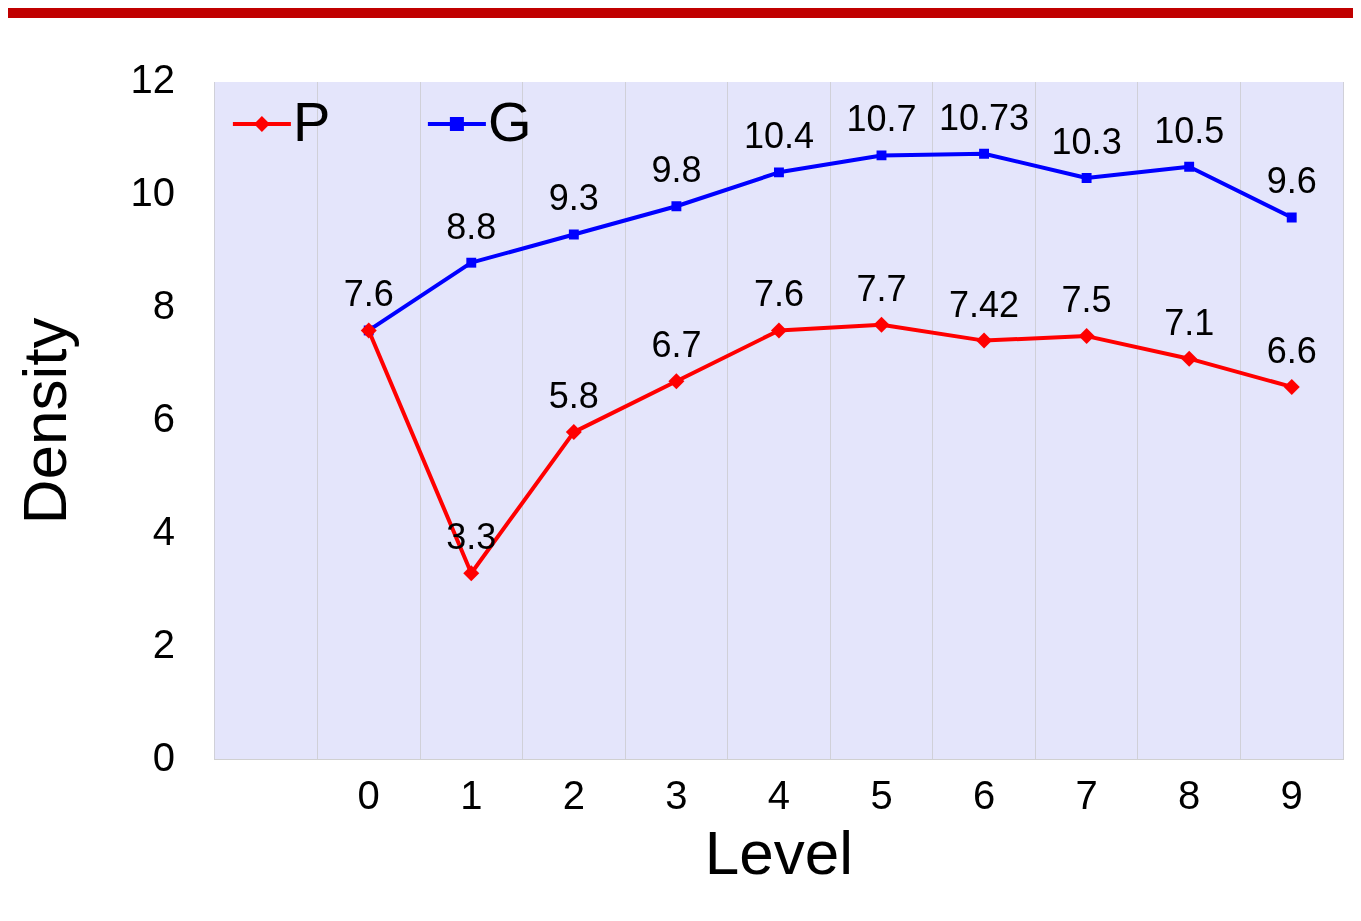 The width and height of the screenshot is (1361, 921). I want to click on data-label: 5.8, so click(573, 396).